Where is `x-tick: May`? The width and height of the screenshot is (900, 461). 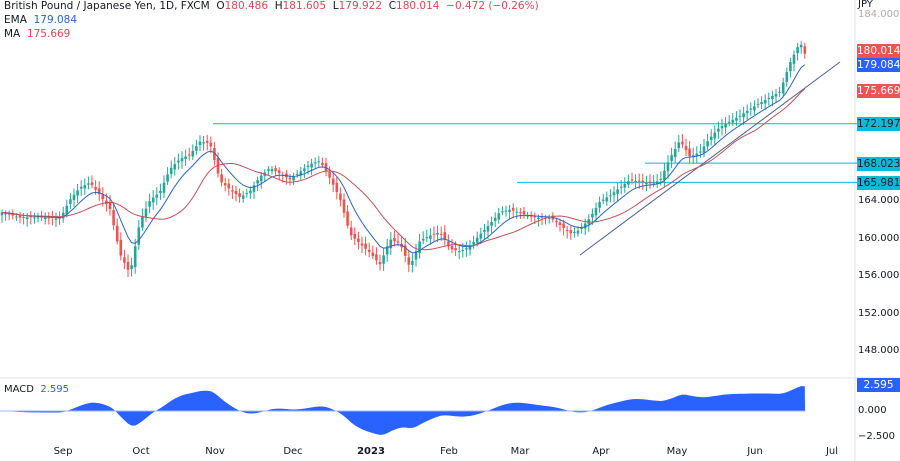
x-tick: May is located at coordinates (677, 451).